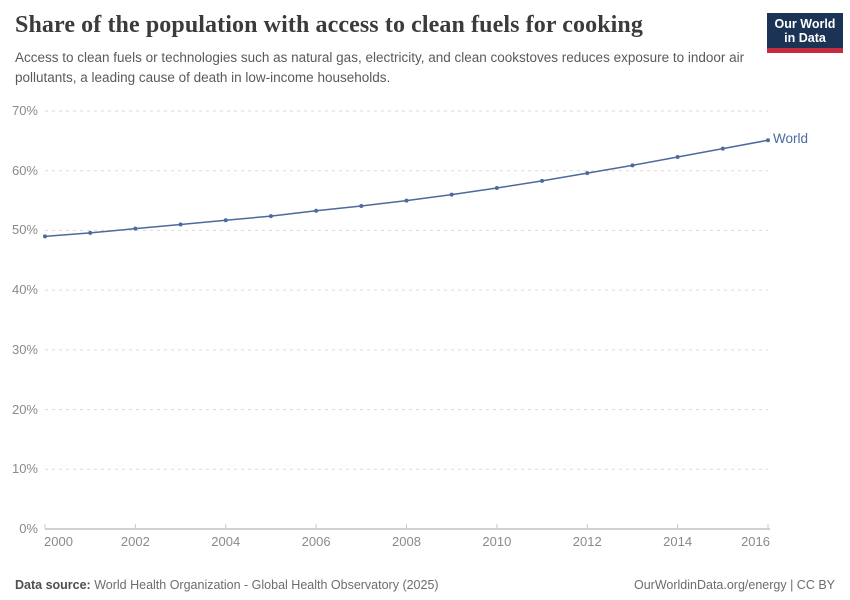 Image resolution: width=850 pixels, height=600 pixels. Describe the element at coordinates (270, 216) in the screenshot. I see `data-point-2005` at that location.